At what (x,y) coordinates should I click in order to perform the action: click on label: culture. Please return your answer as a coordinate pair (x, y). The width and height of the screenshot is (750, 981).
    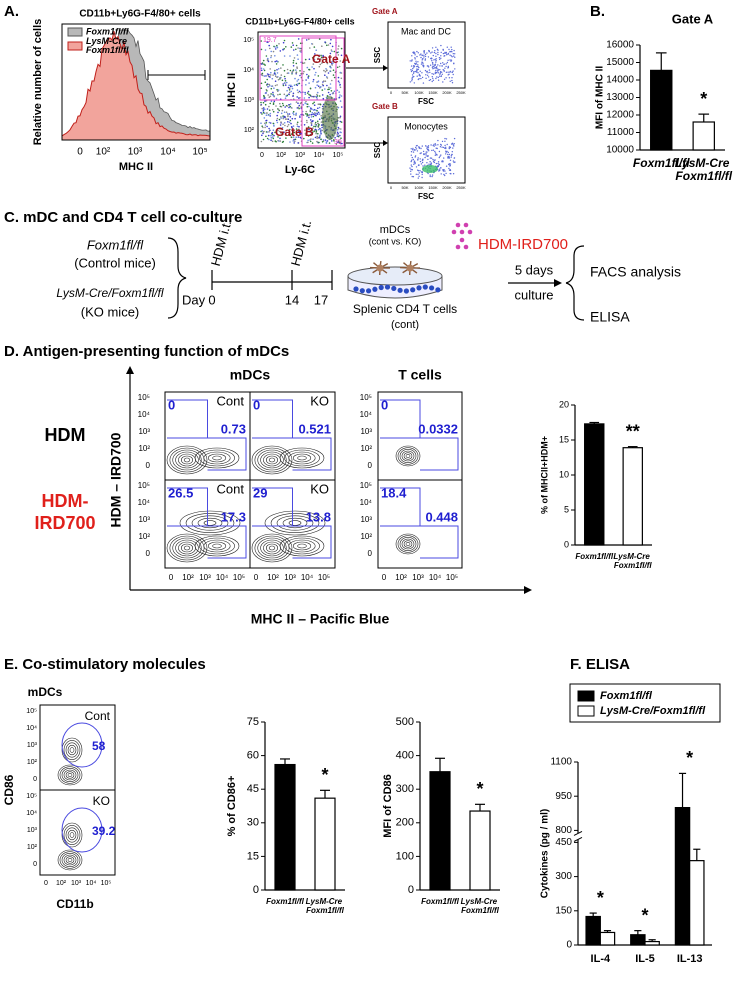
    Looking at the image, I should click on (533, 294).